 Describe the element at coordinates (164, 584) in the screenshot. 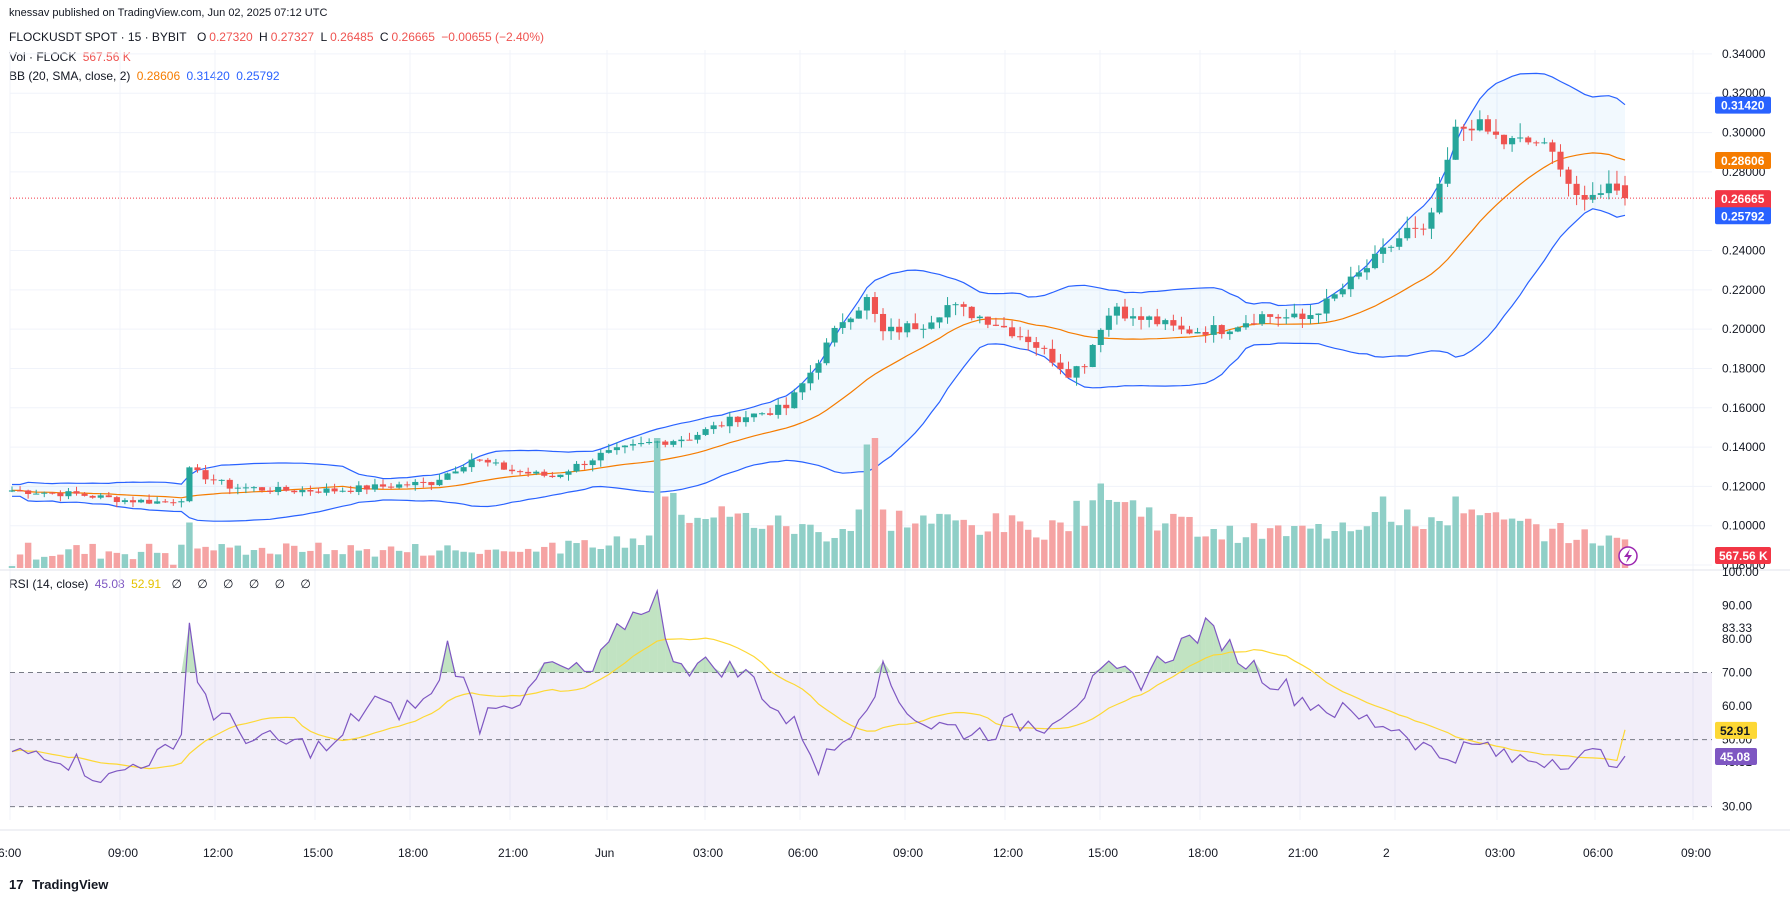

I see `rsi-legend: RSI (14, close) 45.08 52.91 ∅ ∅ ∅ ∅ ∅ ∅` at that location.